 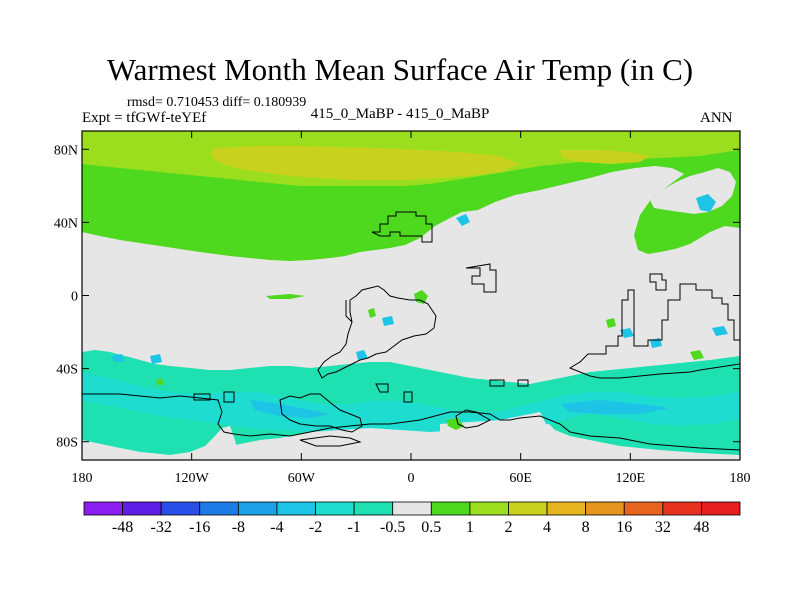 I want to click on colorbar-label: -4, so click(x=276, y=527).